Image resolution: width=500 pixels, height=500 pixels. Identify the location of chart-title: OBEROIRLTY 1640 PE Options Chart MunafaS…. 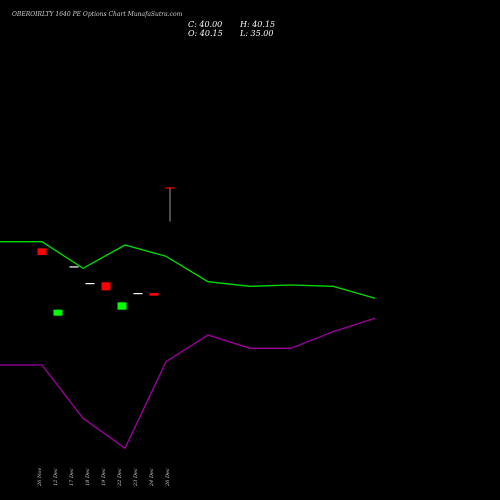
(97, 14).